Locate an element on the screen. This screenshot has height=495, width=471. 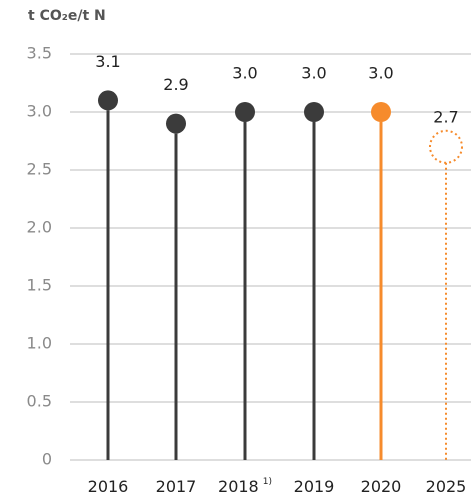
y-tick-label: 3.5 is located at coordinates (39, 53).